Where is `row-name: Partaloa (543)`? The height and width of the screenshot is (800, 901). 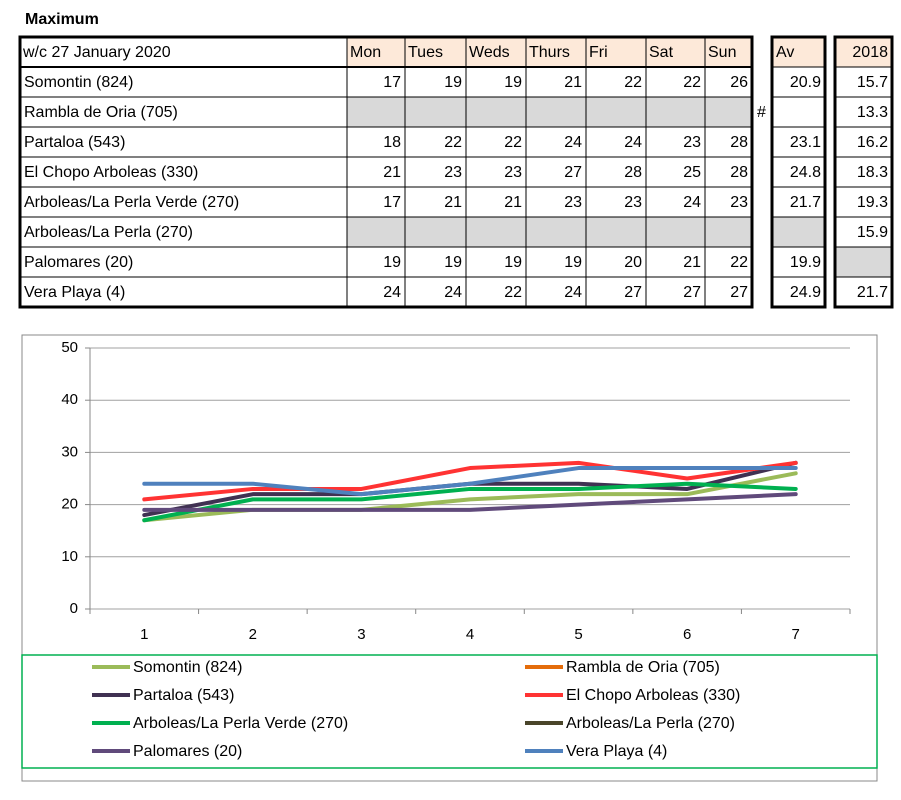
row-name: Partaloa (543) is located at coordinates (74, 142).